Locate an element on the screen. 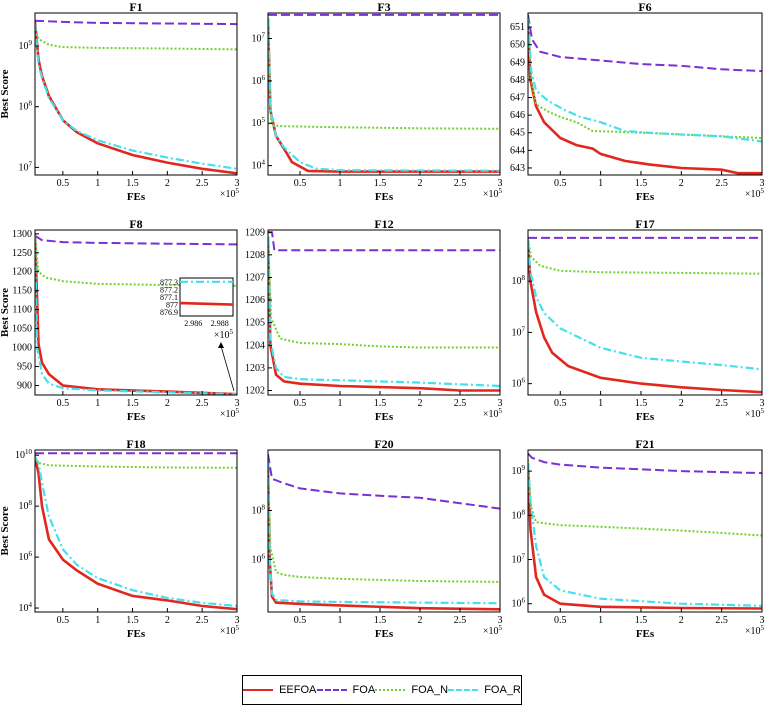 The height and width of the screenshot is (711, 766). y-tick-label: 10⁵ is located at coordinates (259, 122).